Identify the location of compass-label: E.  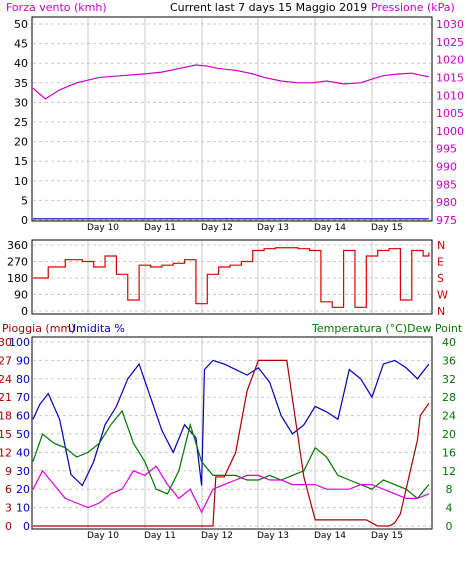
(440, 262).